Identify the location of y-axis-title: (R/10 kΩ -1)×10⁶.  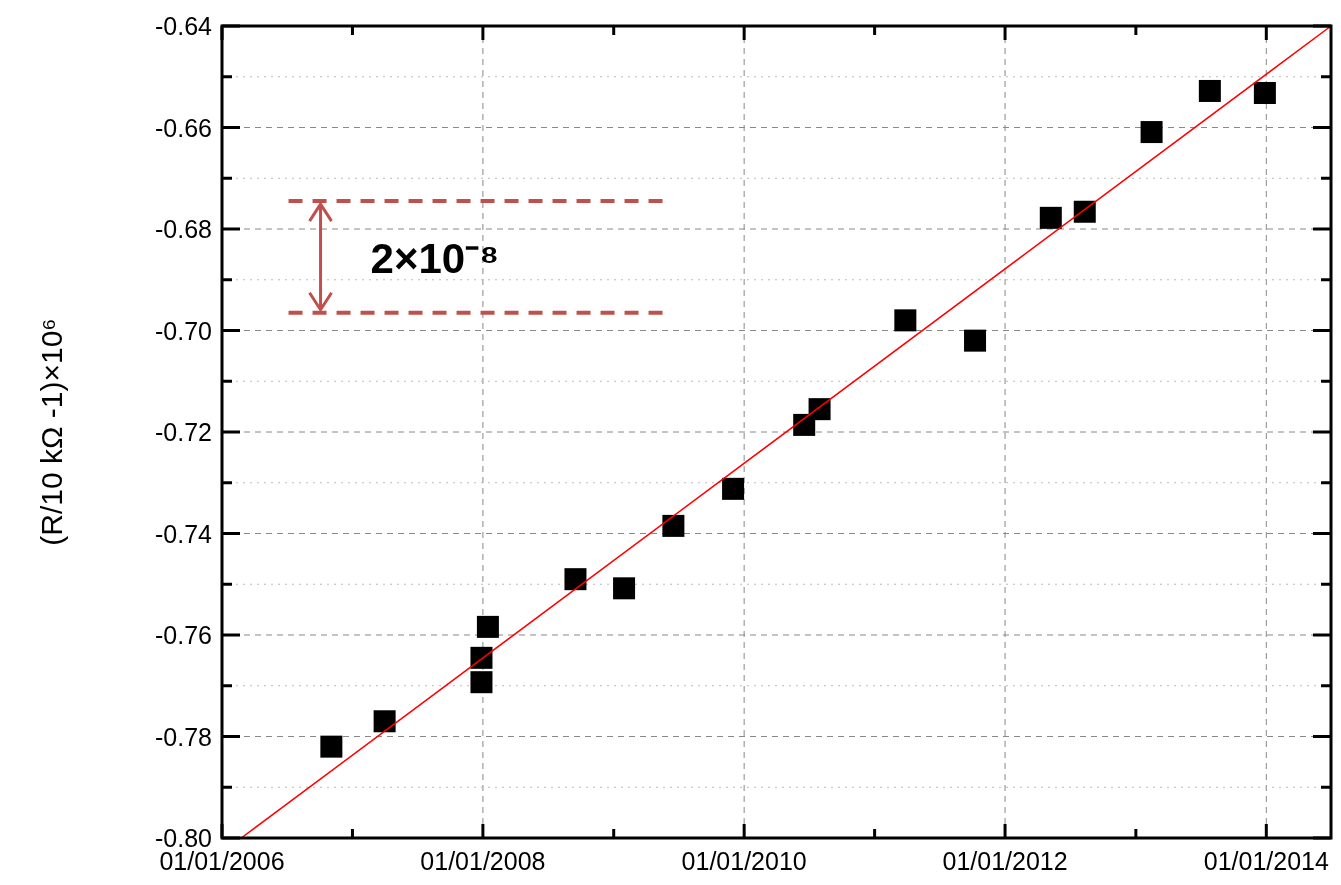
(51, 432).